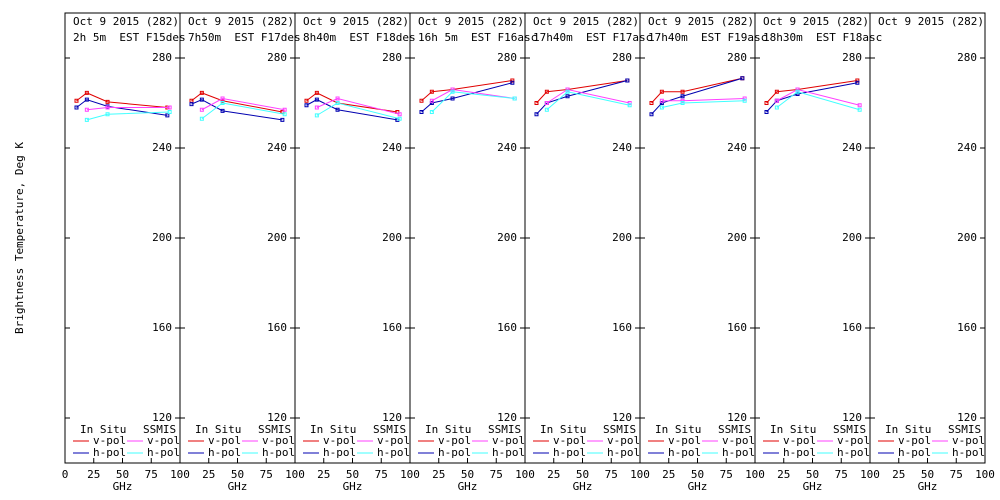  I want to click on panel-title: Oct 9 2015 (282), so click(701, 21).